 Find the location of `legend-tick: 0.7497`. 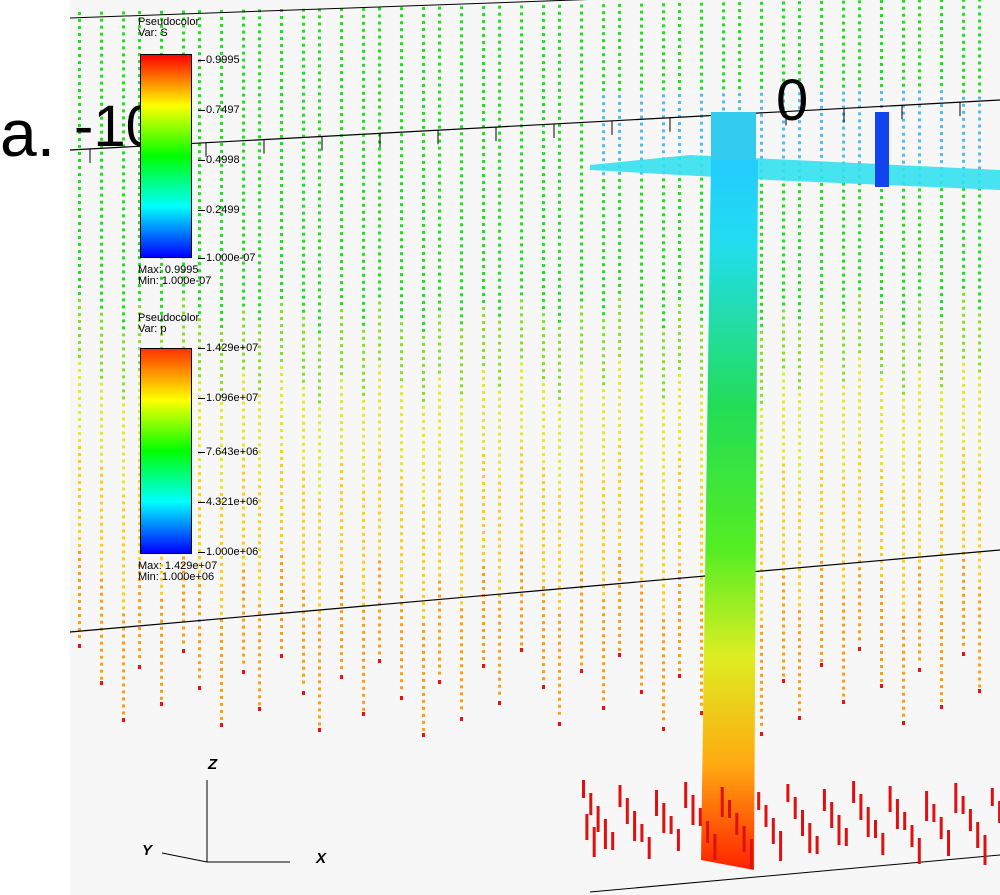

legend-tick: 0.7497 is located at coordinates (219, 110).